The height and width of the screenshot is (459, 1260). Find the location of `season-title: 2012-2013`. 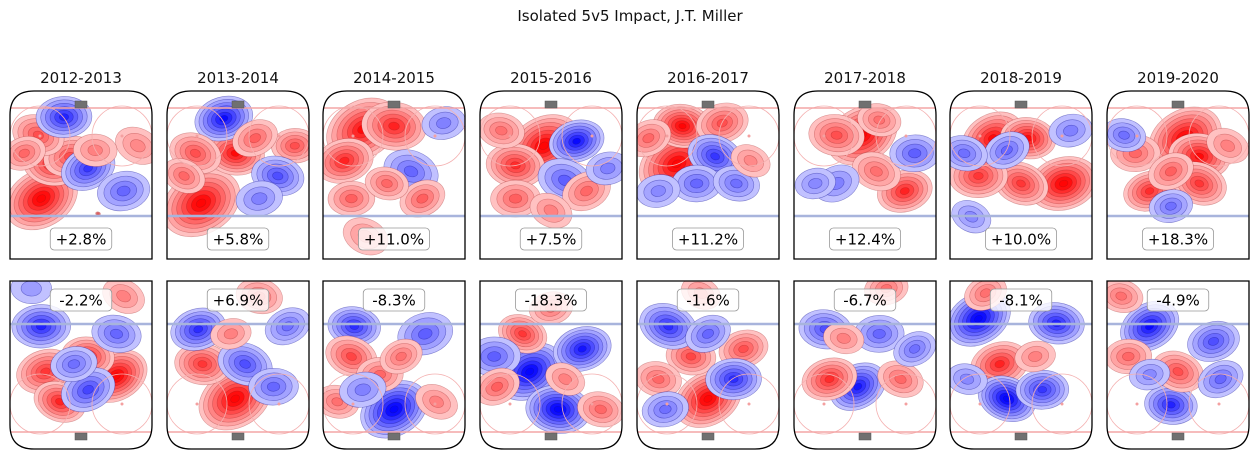

season-title: 2012-2013 is located at coordinates (81, 78).